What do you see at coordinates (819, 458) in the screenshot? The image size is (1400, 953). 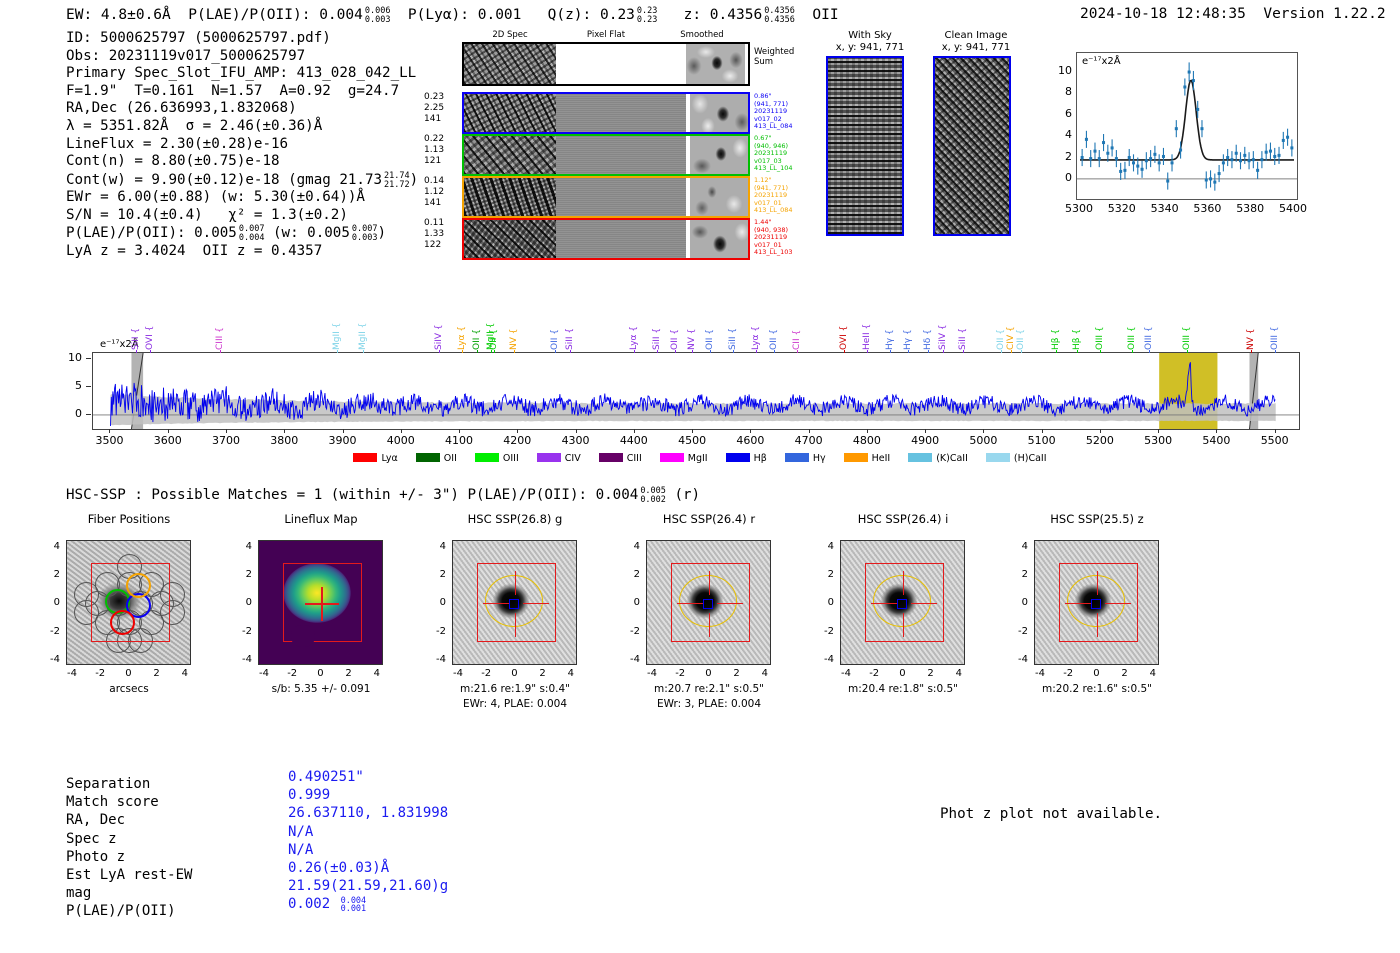 I see `legend-label: Hγ` at bounding box center [819, 458].